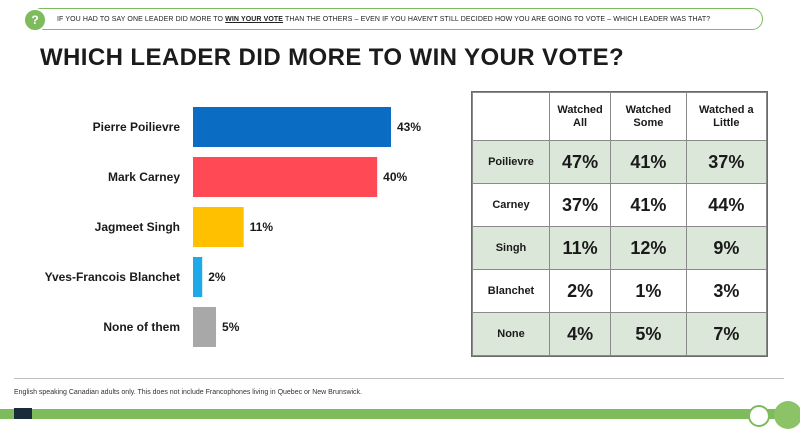 This screenshot has height=429, width=800. What do you see at coordinates (511, 291) in the screenshot?
I see `row-header: Blanchet` at bounding box center [511, 291].